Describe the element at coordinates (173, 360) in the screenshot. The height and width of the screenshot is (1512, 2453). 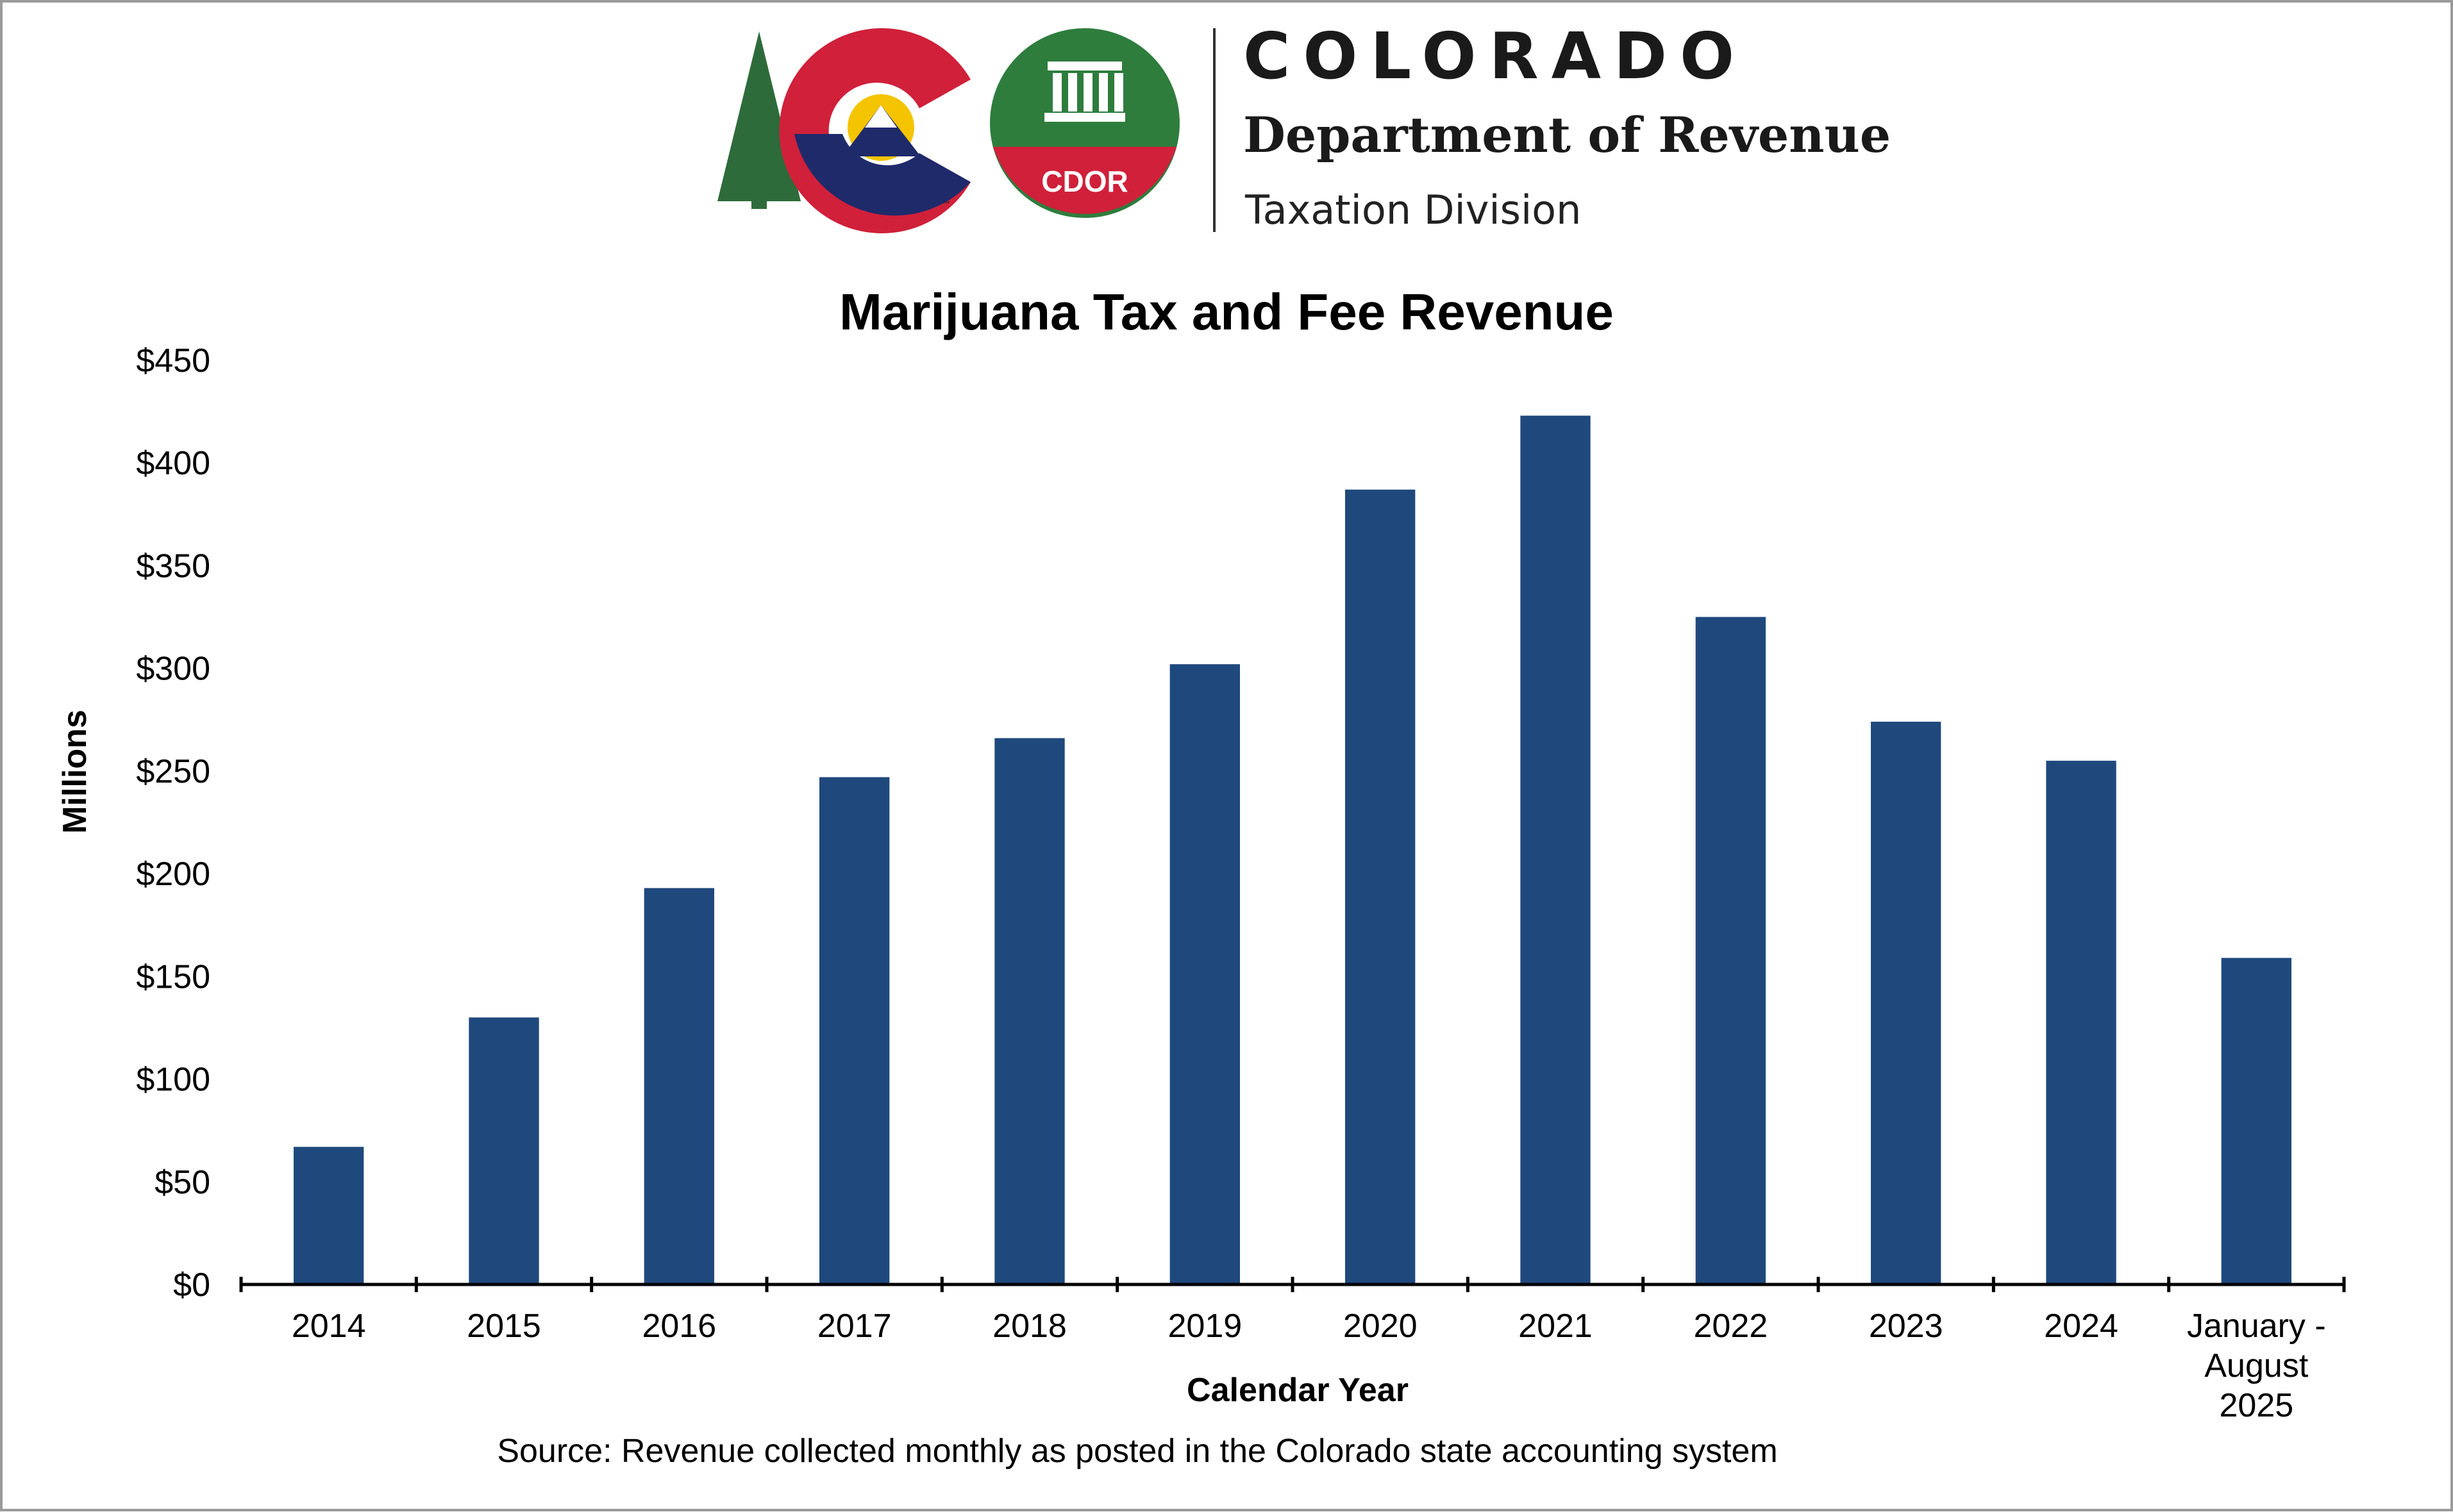
I see `y-tick-label: $450` at that location.